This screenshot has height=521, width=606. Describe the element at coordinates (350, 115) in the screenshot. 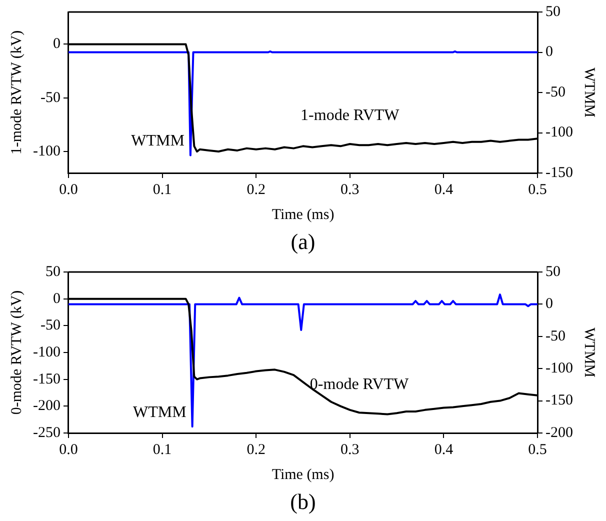

I see `series-label: 1-mode RVTW` at that location.